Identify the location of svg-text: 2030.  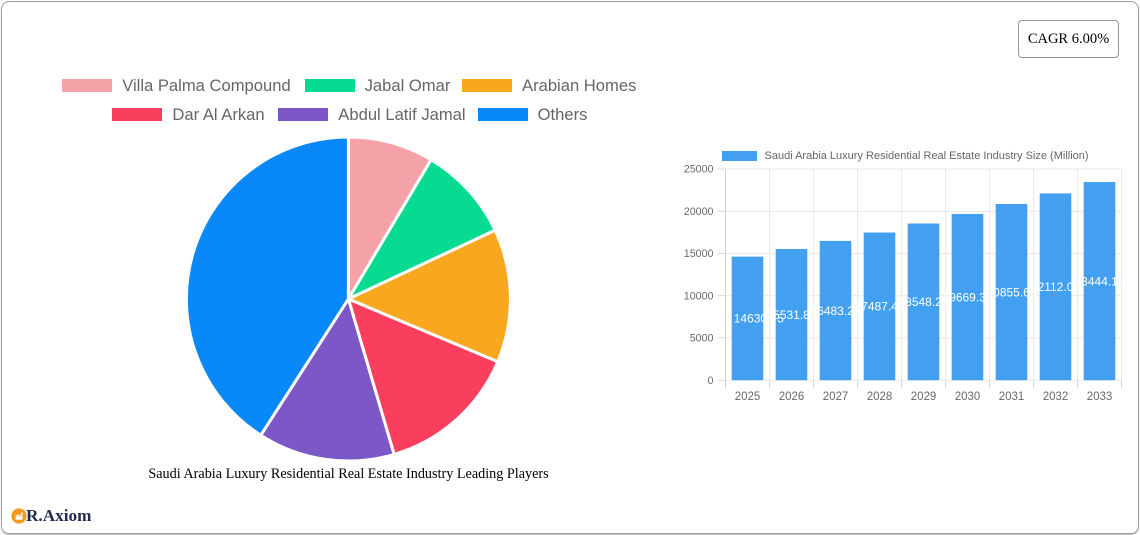
(968, 397).